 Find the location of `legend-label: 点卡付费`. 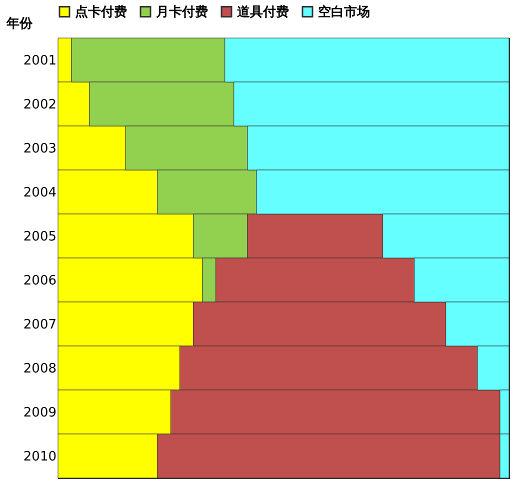

legend-label: 点卡付费 is located at coordinates (101, 12).